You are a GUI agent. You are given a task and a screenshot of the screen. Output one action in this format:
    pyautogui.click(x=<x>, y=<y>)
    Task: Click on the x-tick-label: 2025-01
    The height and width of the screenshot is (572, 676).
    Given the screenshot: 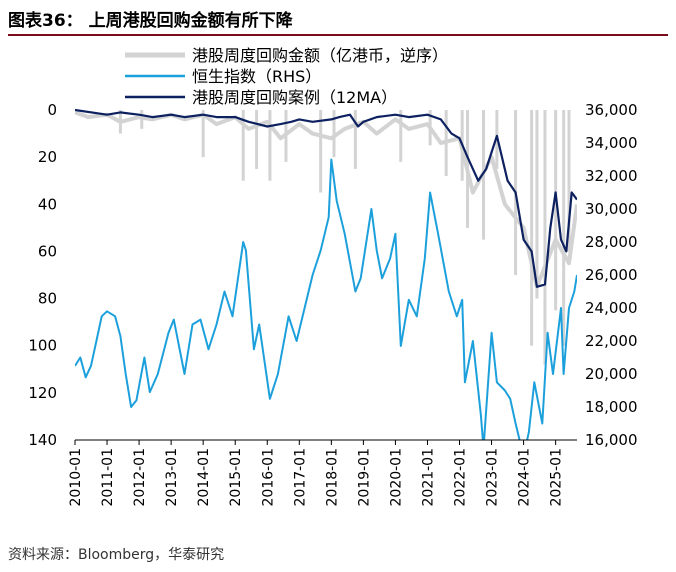 What is the action you would take?
    pyautogui.click(x=557, y=477)
    